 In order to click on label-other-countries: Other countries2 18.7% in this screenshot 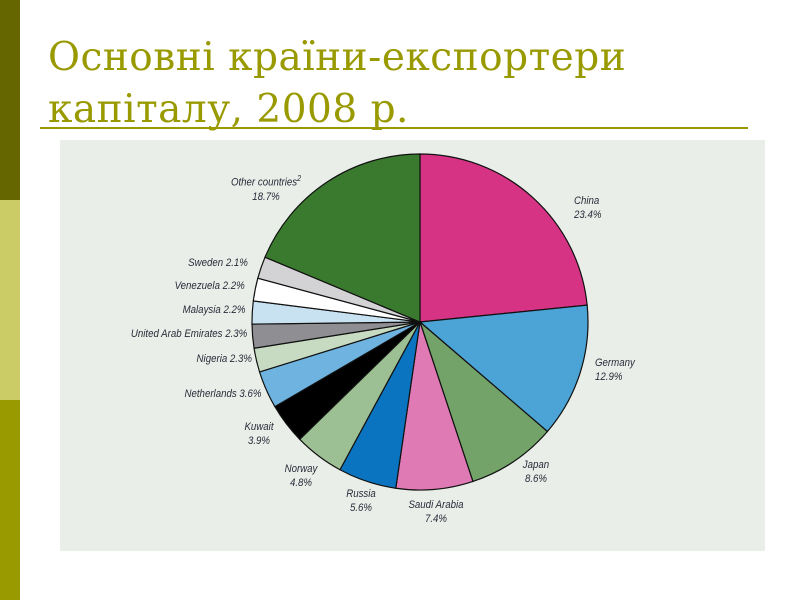, I will do `click(266, 188)`.